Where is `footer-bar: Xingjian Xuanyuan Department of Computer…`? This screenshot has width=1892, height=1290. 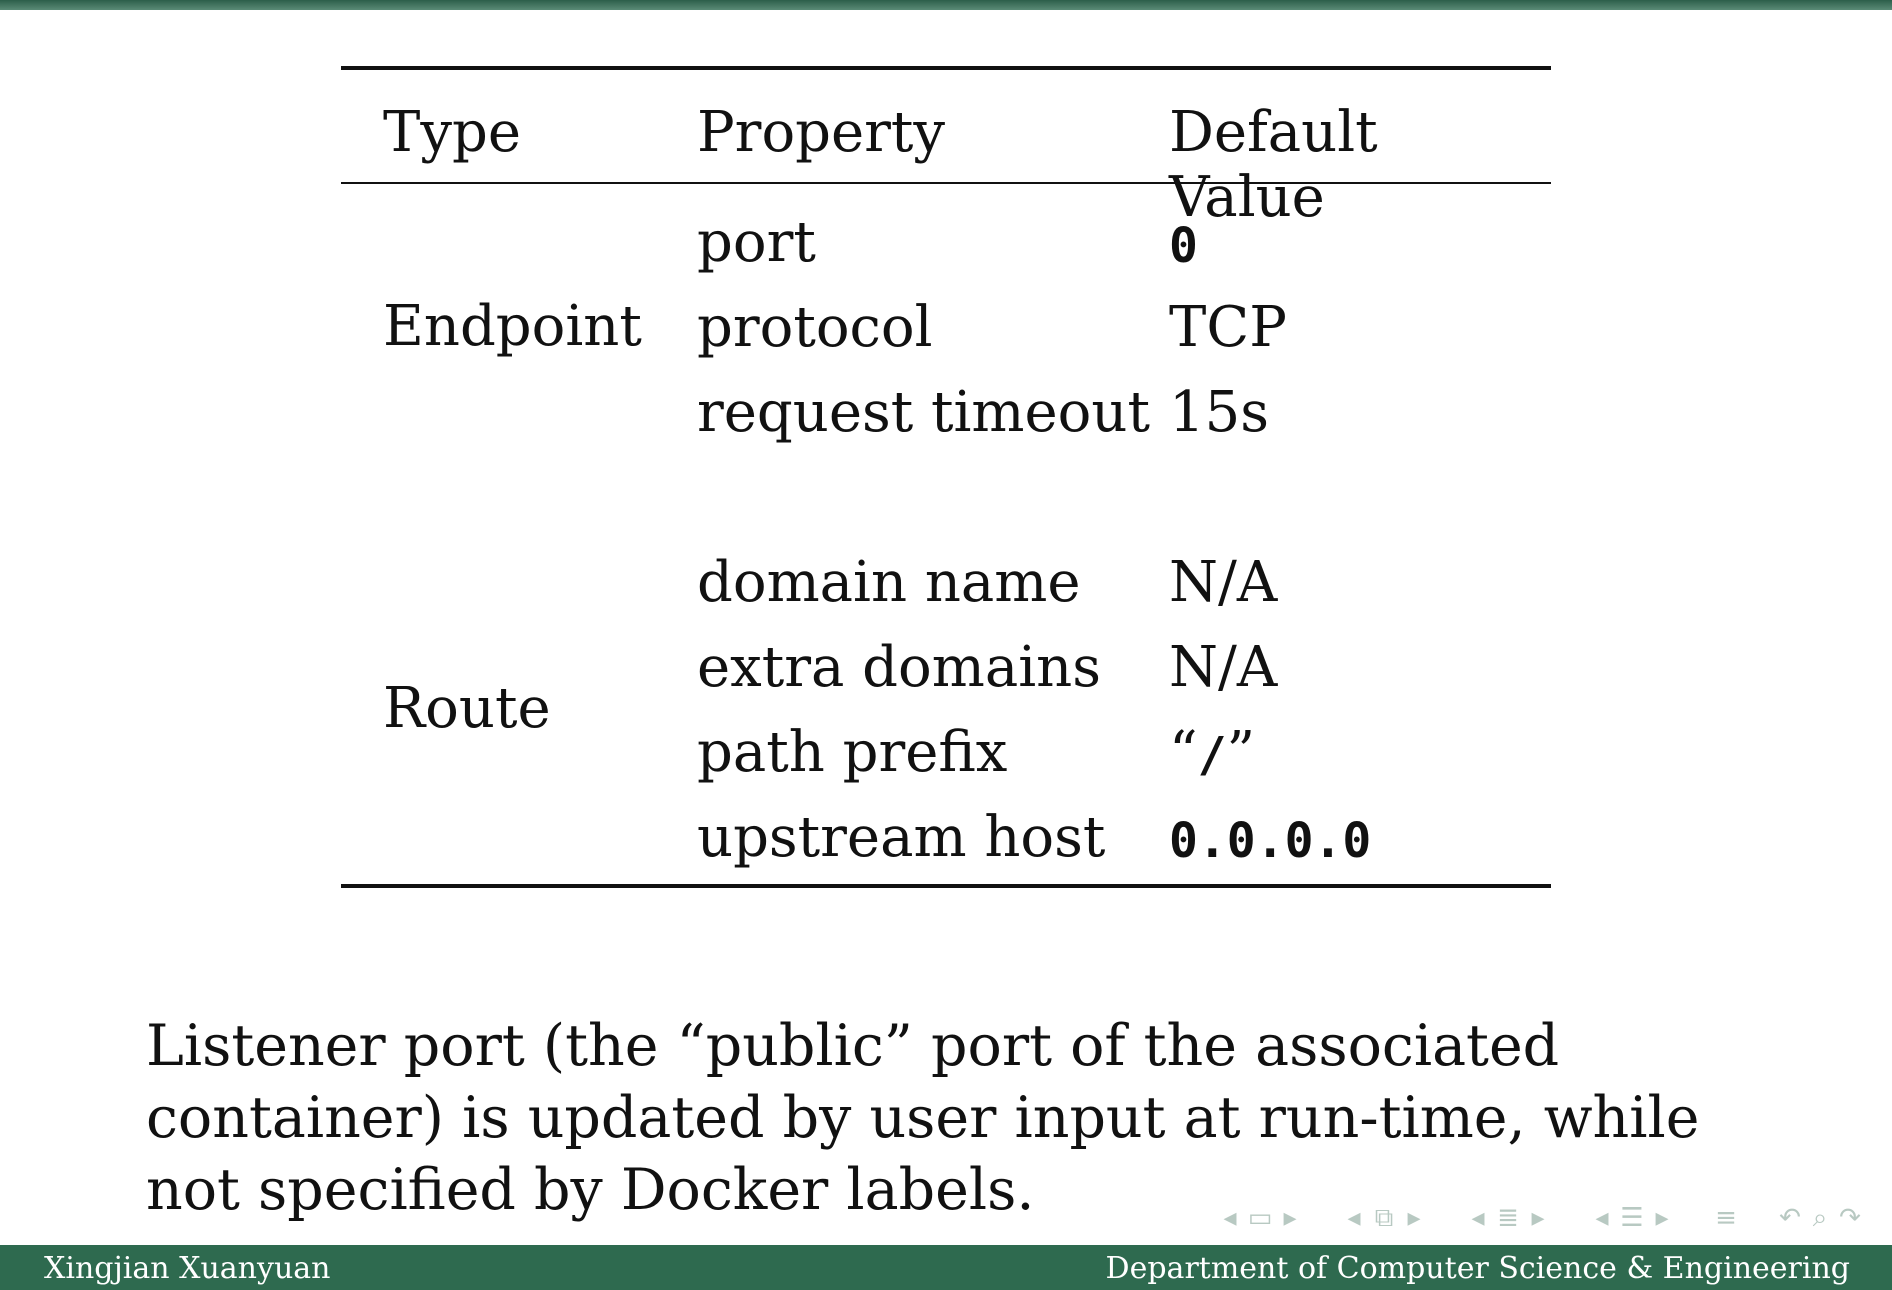 footer-bar: Xingjian Xuanyuan Department of Computer… is located at coordinates (946, 1267).